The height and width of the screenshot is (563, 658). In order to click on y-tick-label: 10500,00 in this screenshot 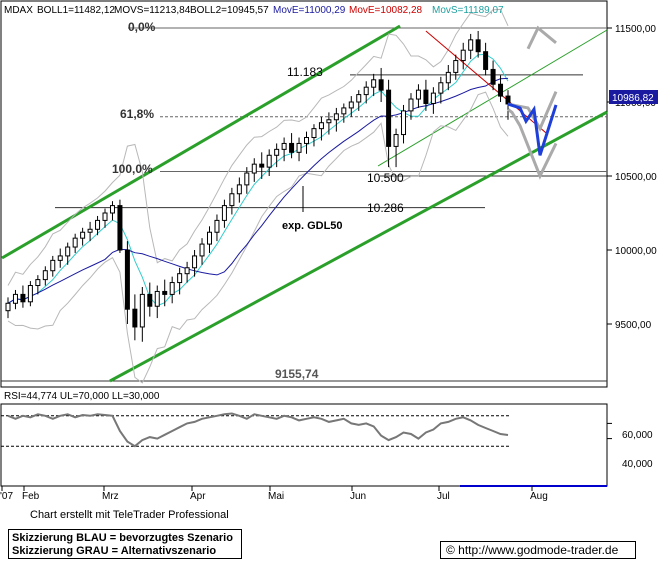, I will do `click(636, 177)`.